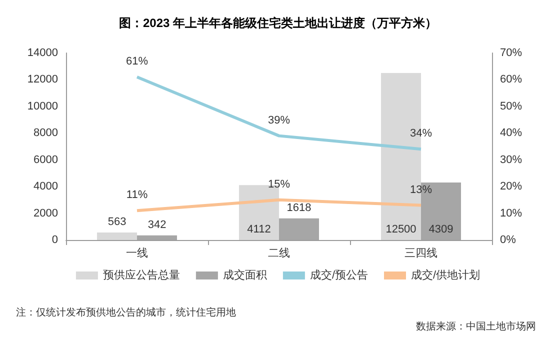  I want to click on legend-label: 成交面积, so click(244, 275).